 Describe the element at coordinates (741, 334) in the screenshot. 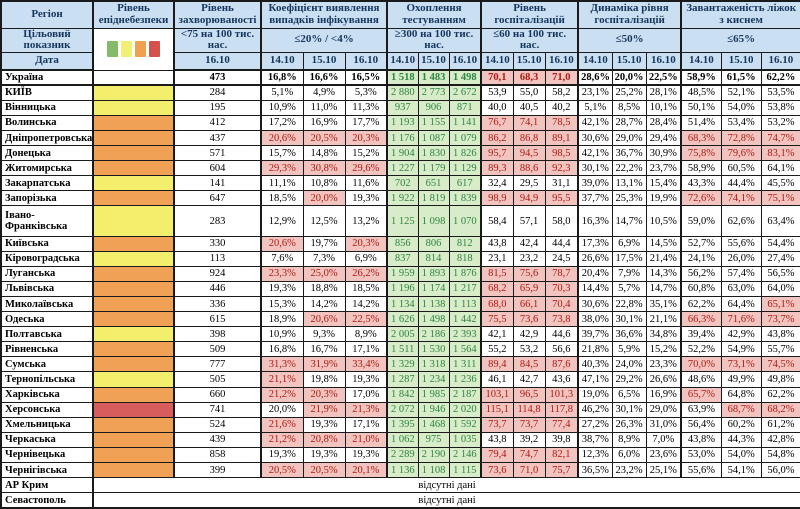

I see `beds-cell: 42,9%` at that location.